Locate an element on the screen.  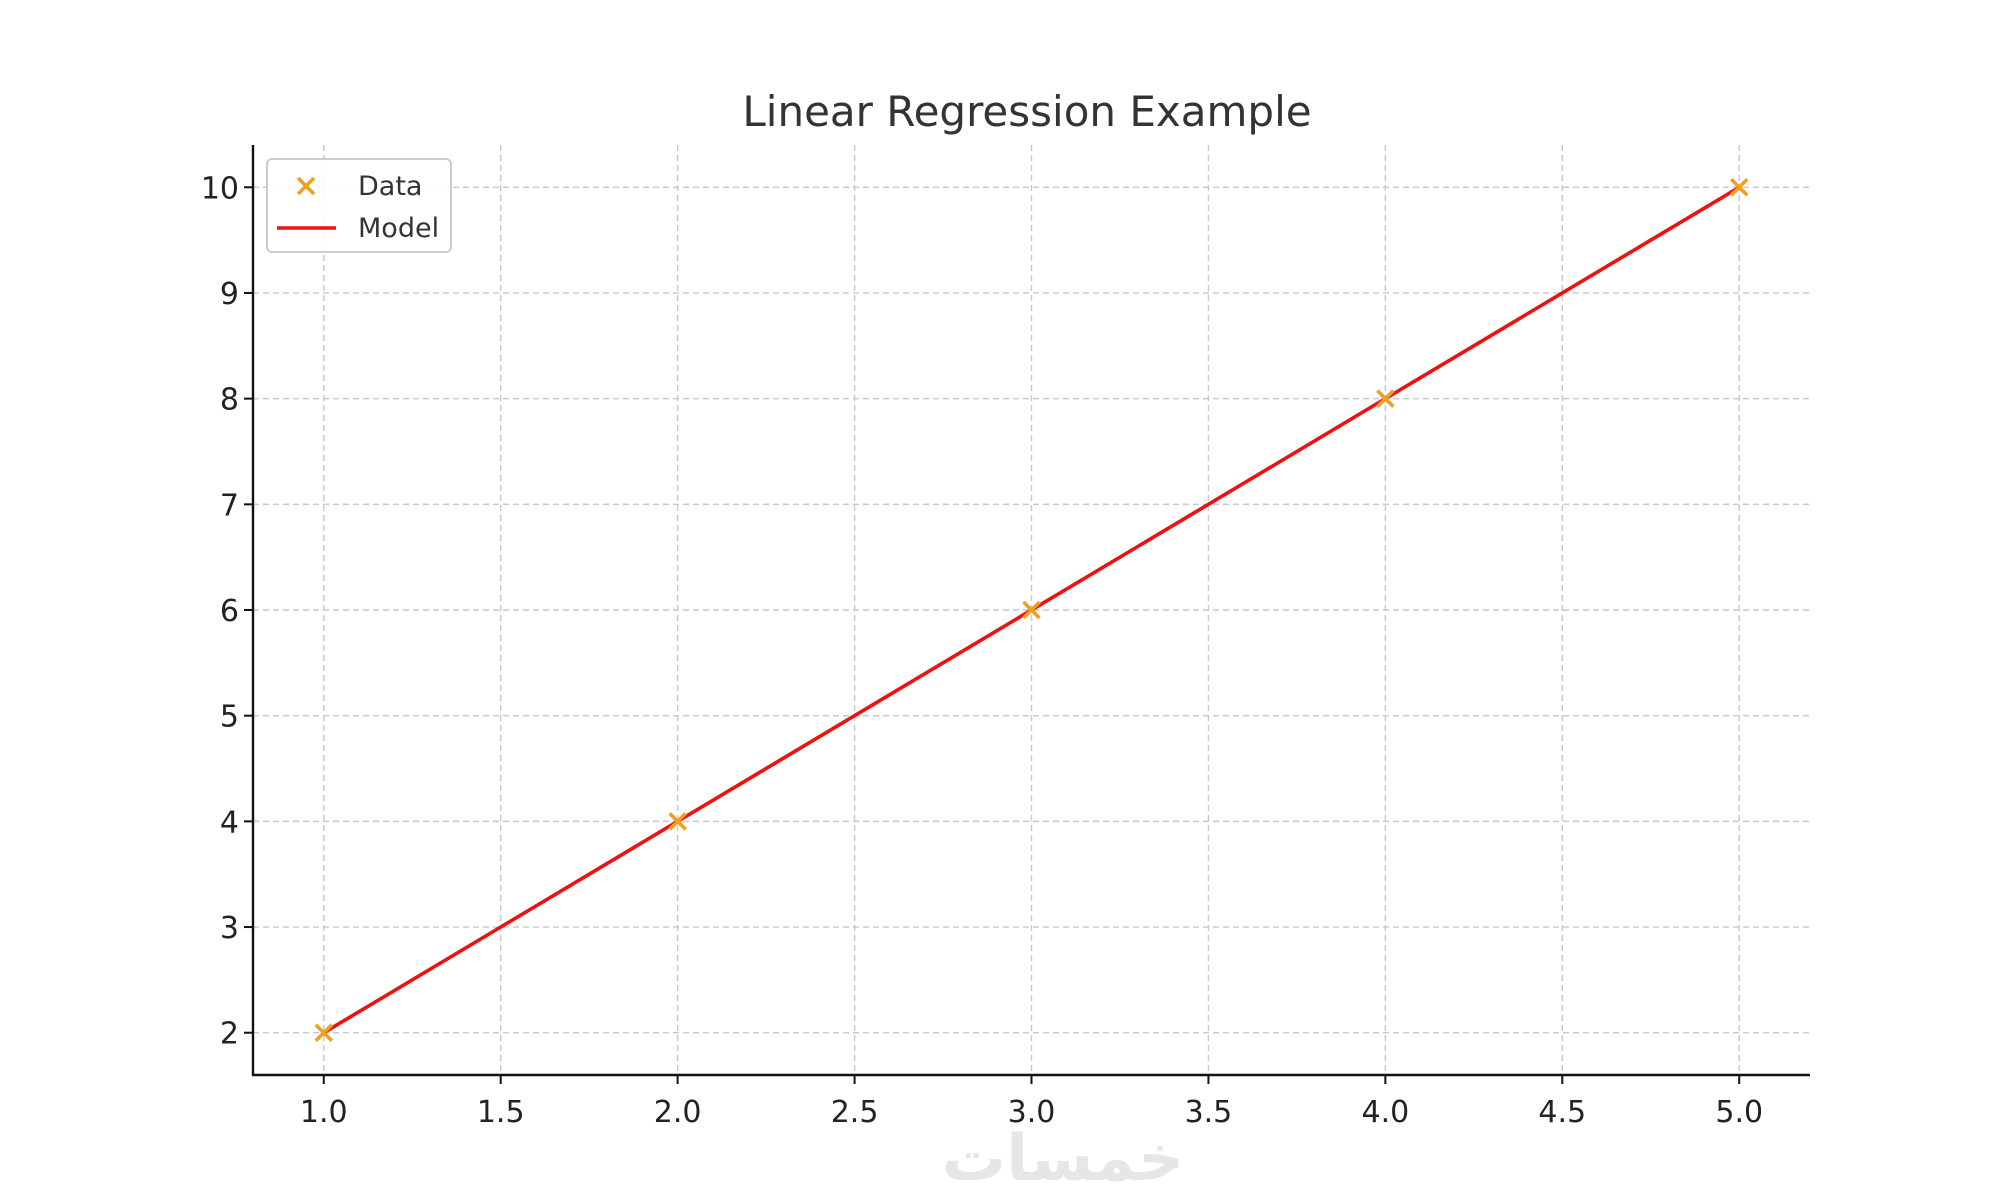
y-tick-label: 9 is located at coordinates (229, 294).